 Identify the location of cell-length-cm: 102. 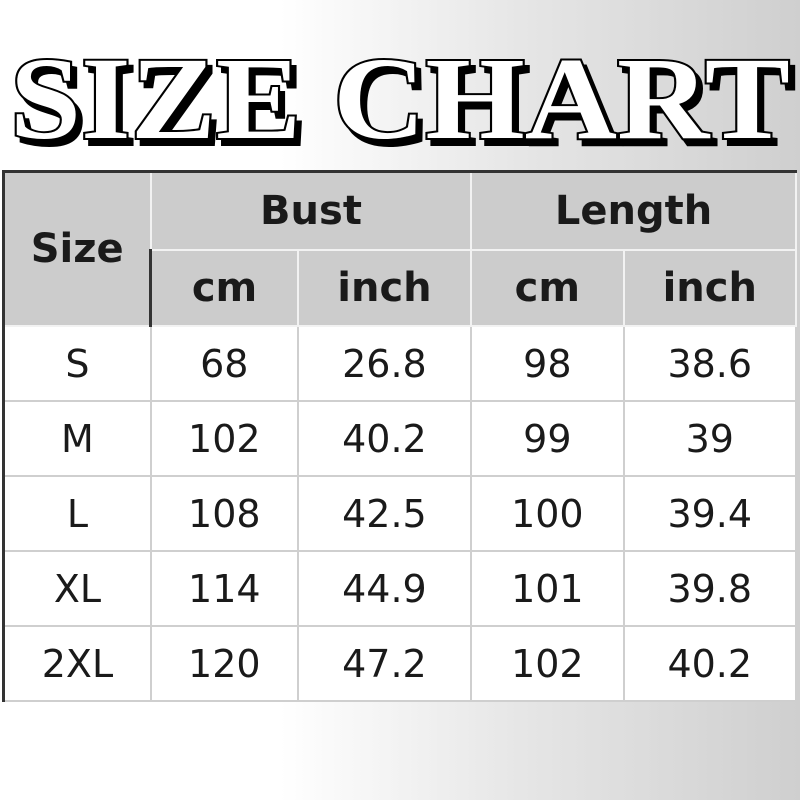
(547, 663).